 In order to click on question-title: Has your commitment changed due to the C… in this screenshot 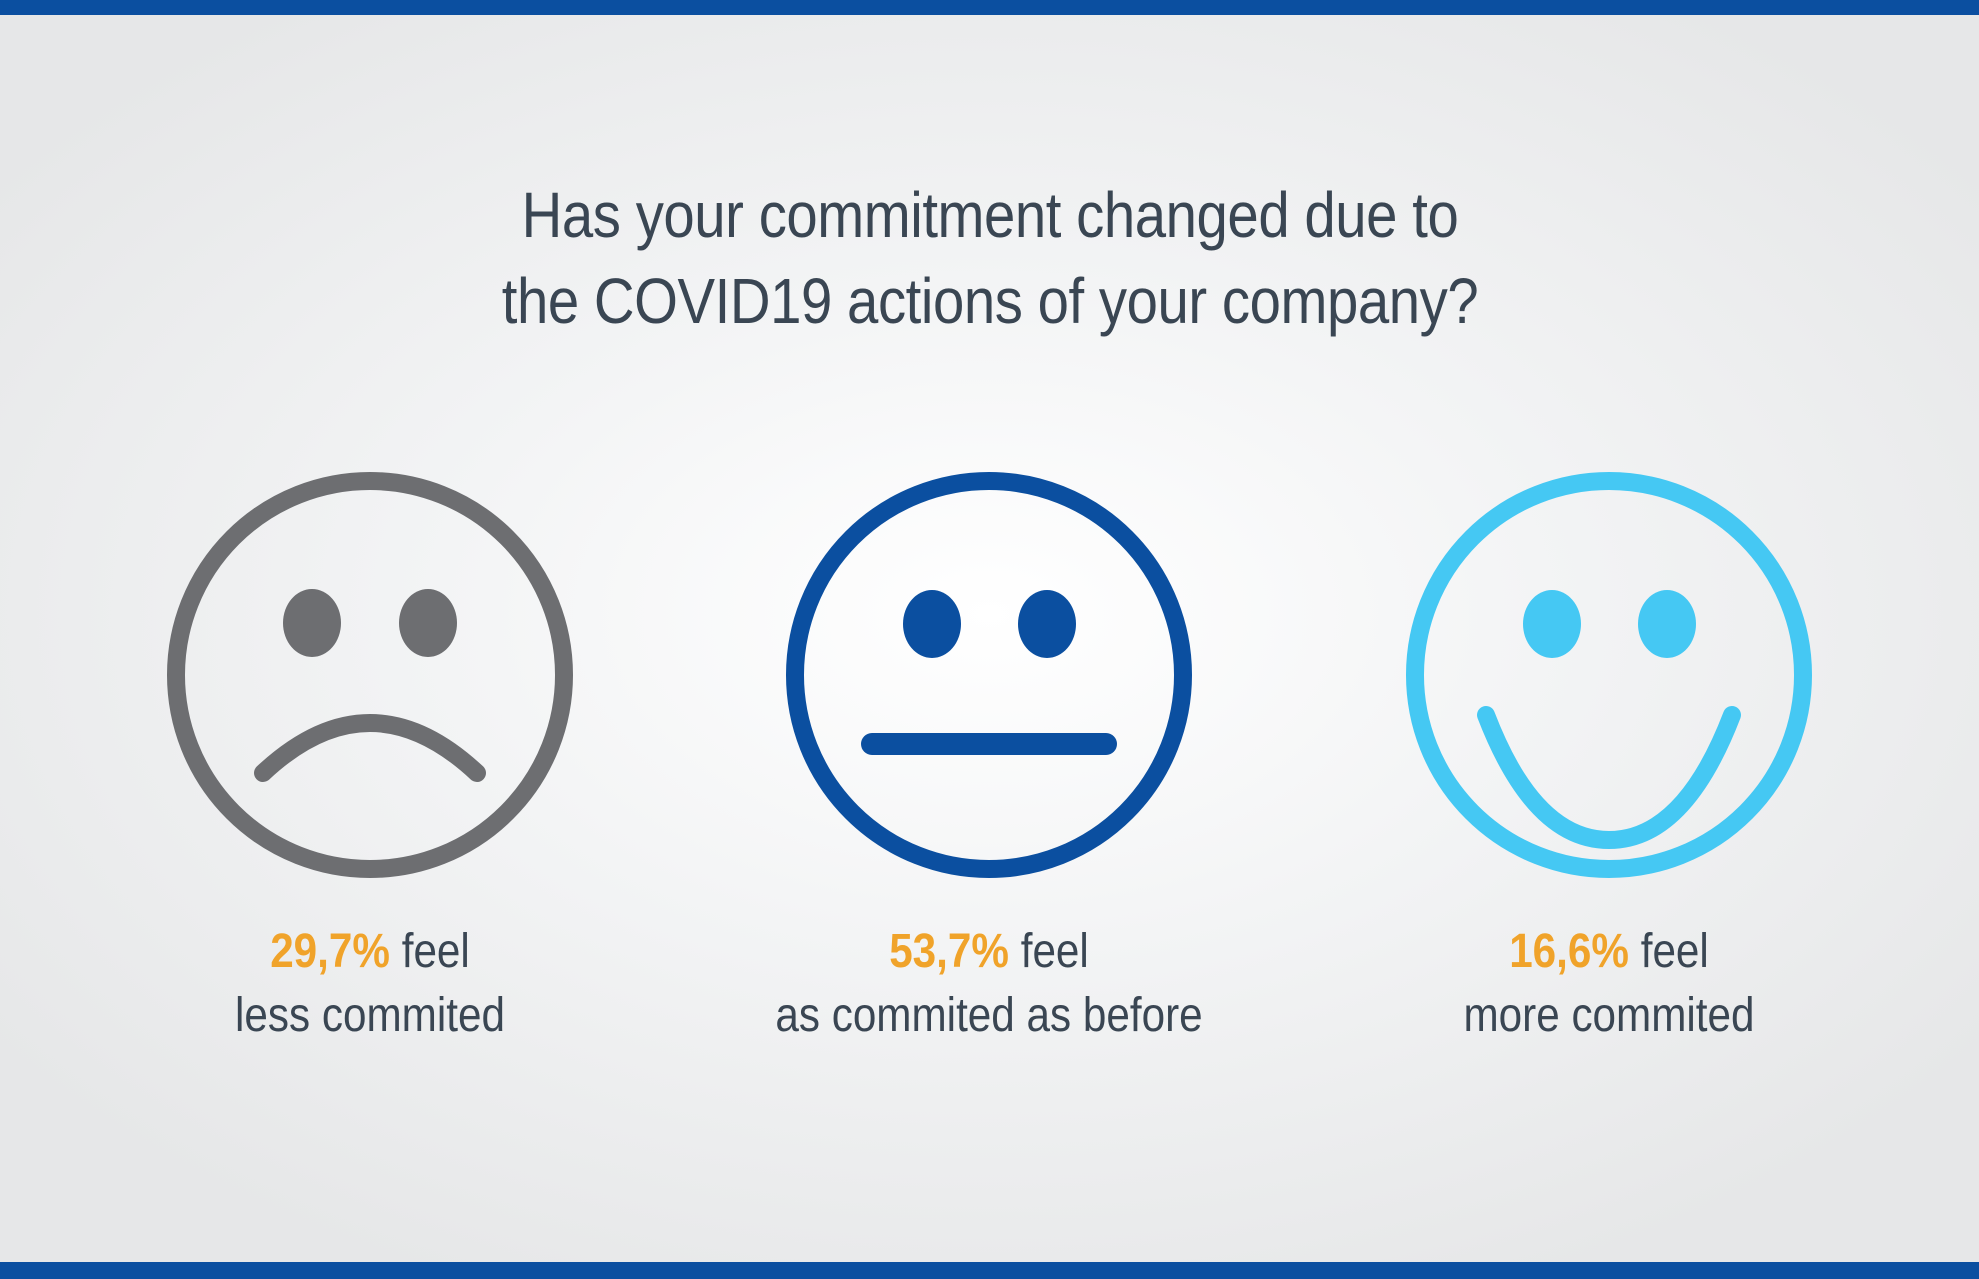, I will do `click(990, 258)`.